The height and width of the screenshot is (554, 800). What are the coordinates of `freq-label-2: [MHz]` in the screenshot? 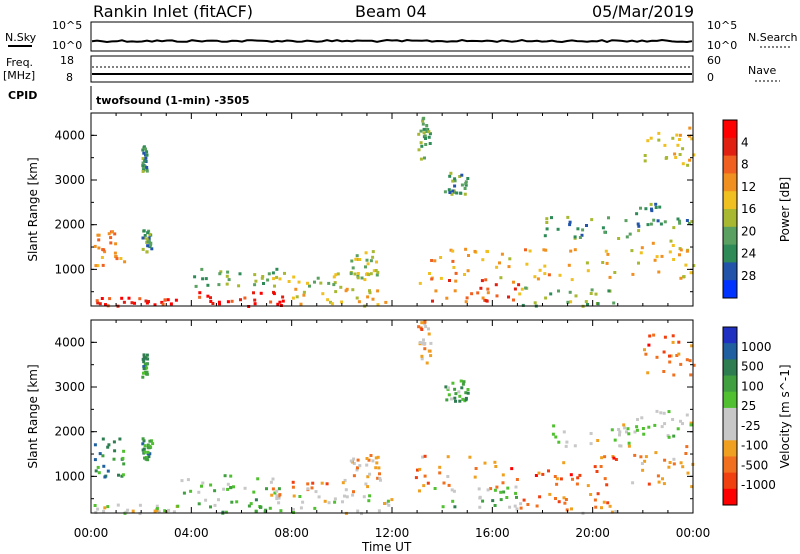 It's located at (19, 75).